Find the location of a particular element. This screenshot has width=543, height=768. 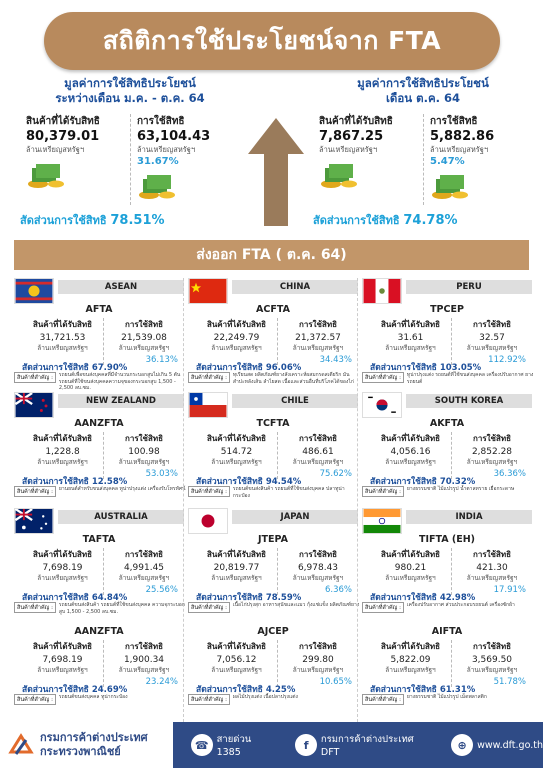

card-header: NEW ZEALAND is located at coordinates (99, 407).